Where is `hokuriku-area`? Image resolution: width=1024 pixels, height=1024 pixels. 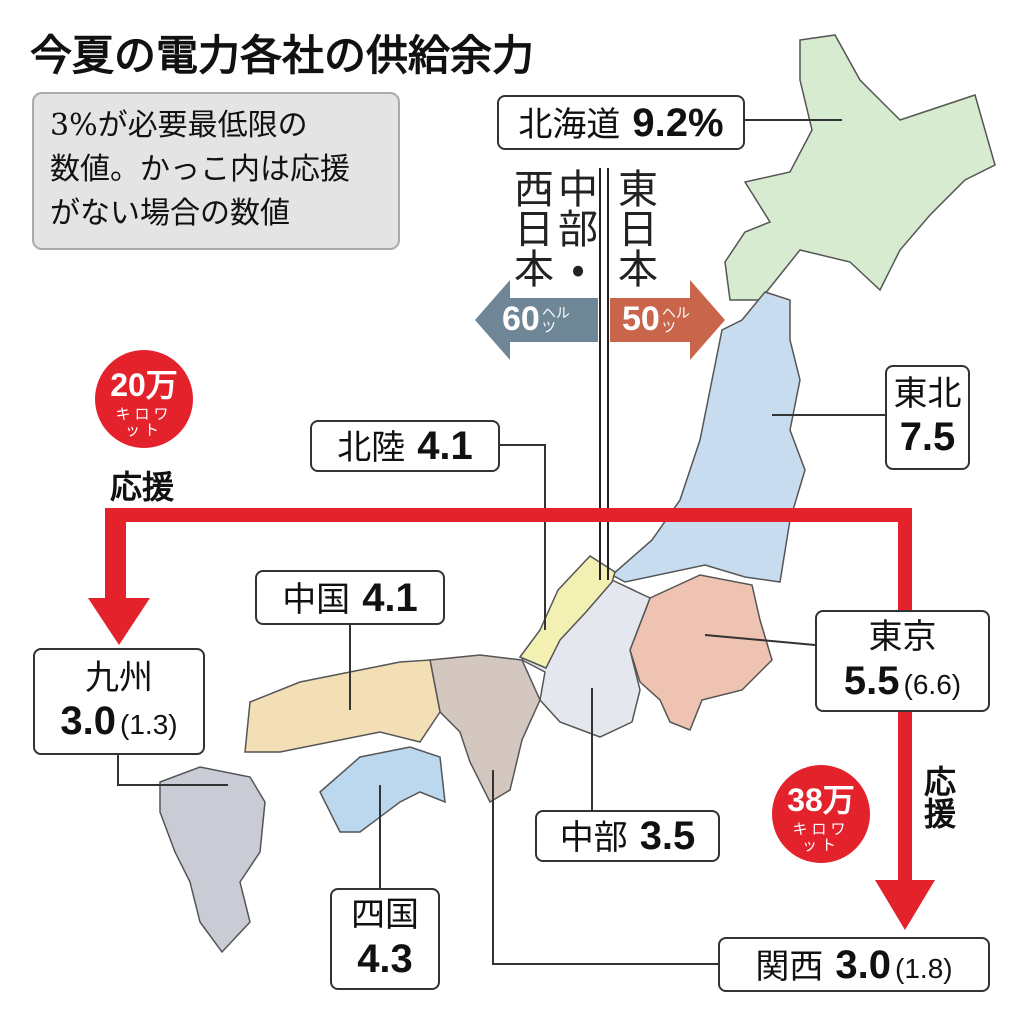 hokuriku-area is located at coordinates (567, 612).